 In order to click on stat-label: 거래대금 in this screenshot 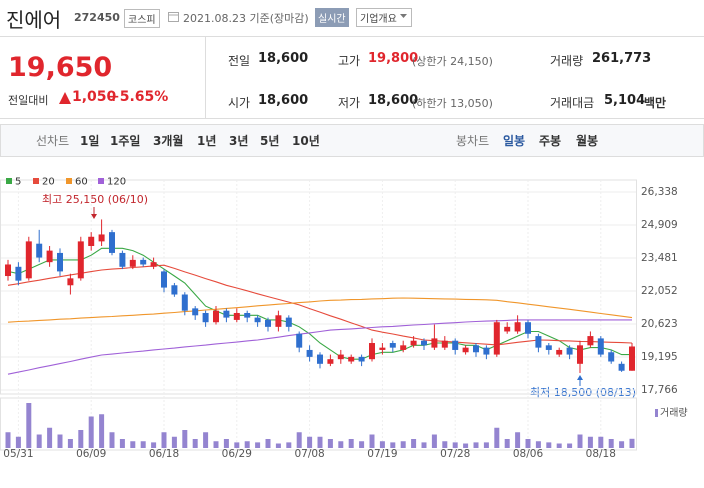, I will do `click(572, 103)`.